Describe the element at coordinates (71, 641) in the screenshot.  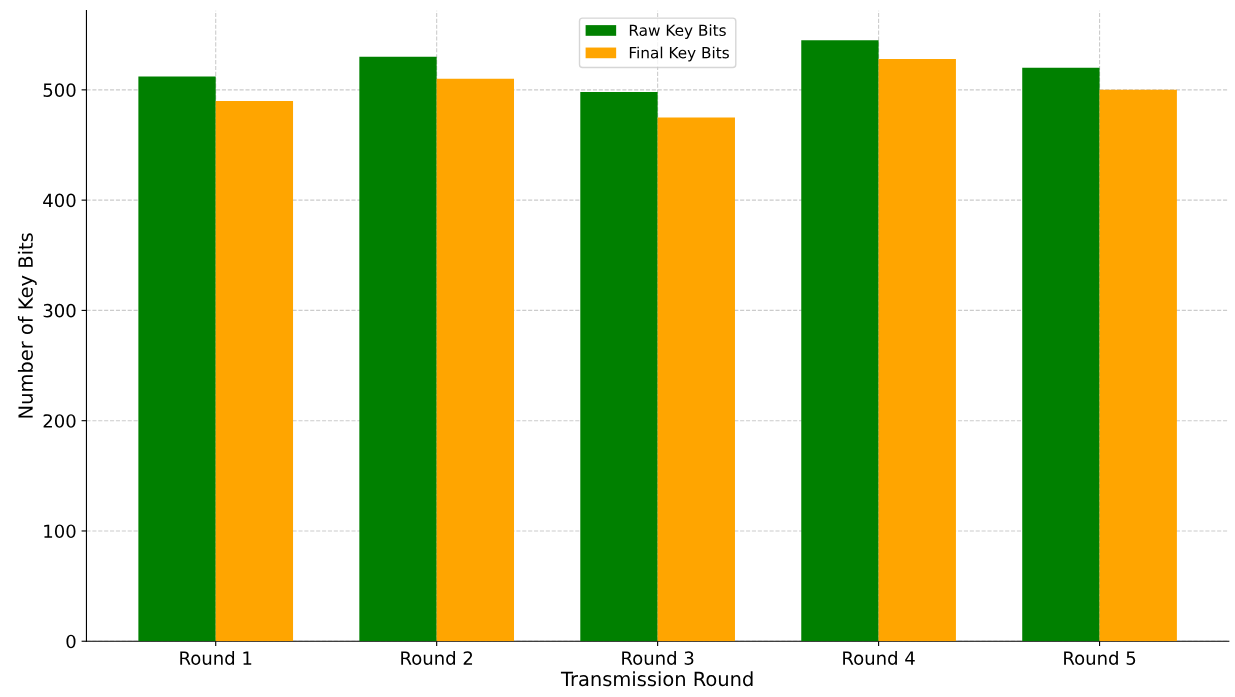
I see `y-tick-label: 0` at that location.